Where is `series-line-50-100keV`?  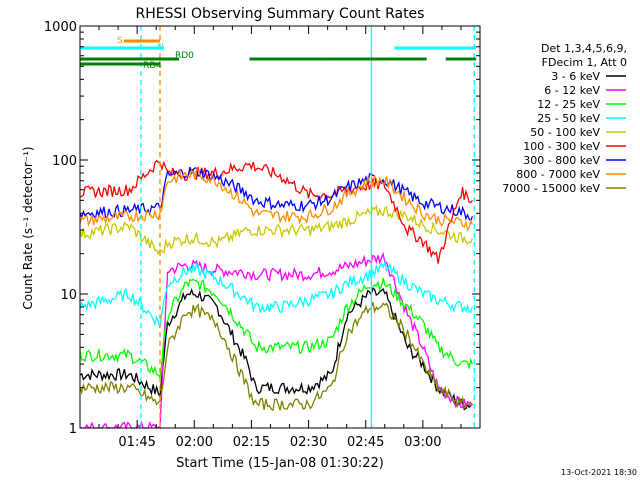 series-line-50-100keV is located at coordinates (276, 230).